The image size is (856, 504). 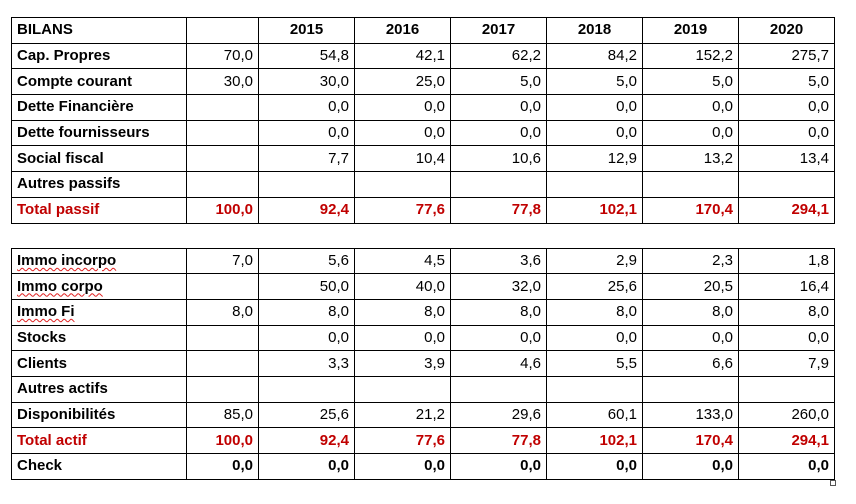 I want to click on value-cell: 60,1, so click(x=594, y=415).